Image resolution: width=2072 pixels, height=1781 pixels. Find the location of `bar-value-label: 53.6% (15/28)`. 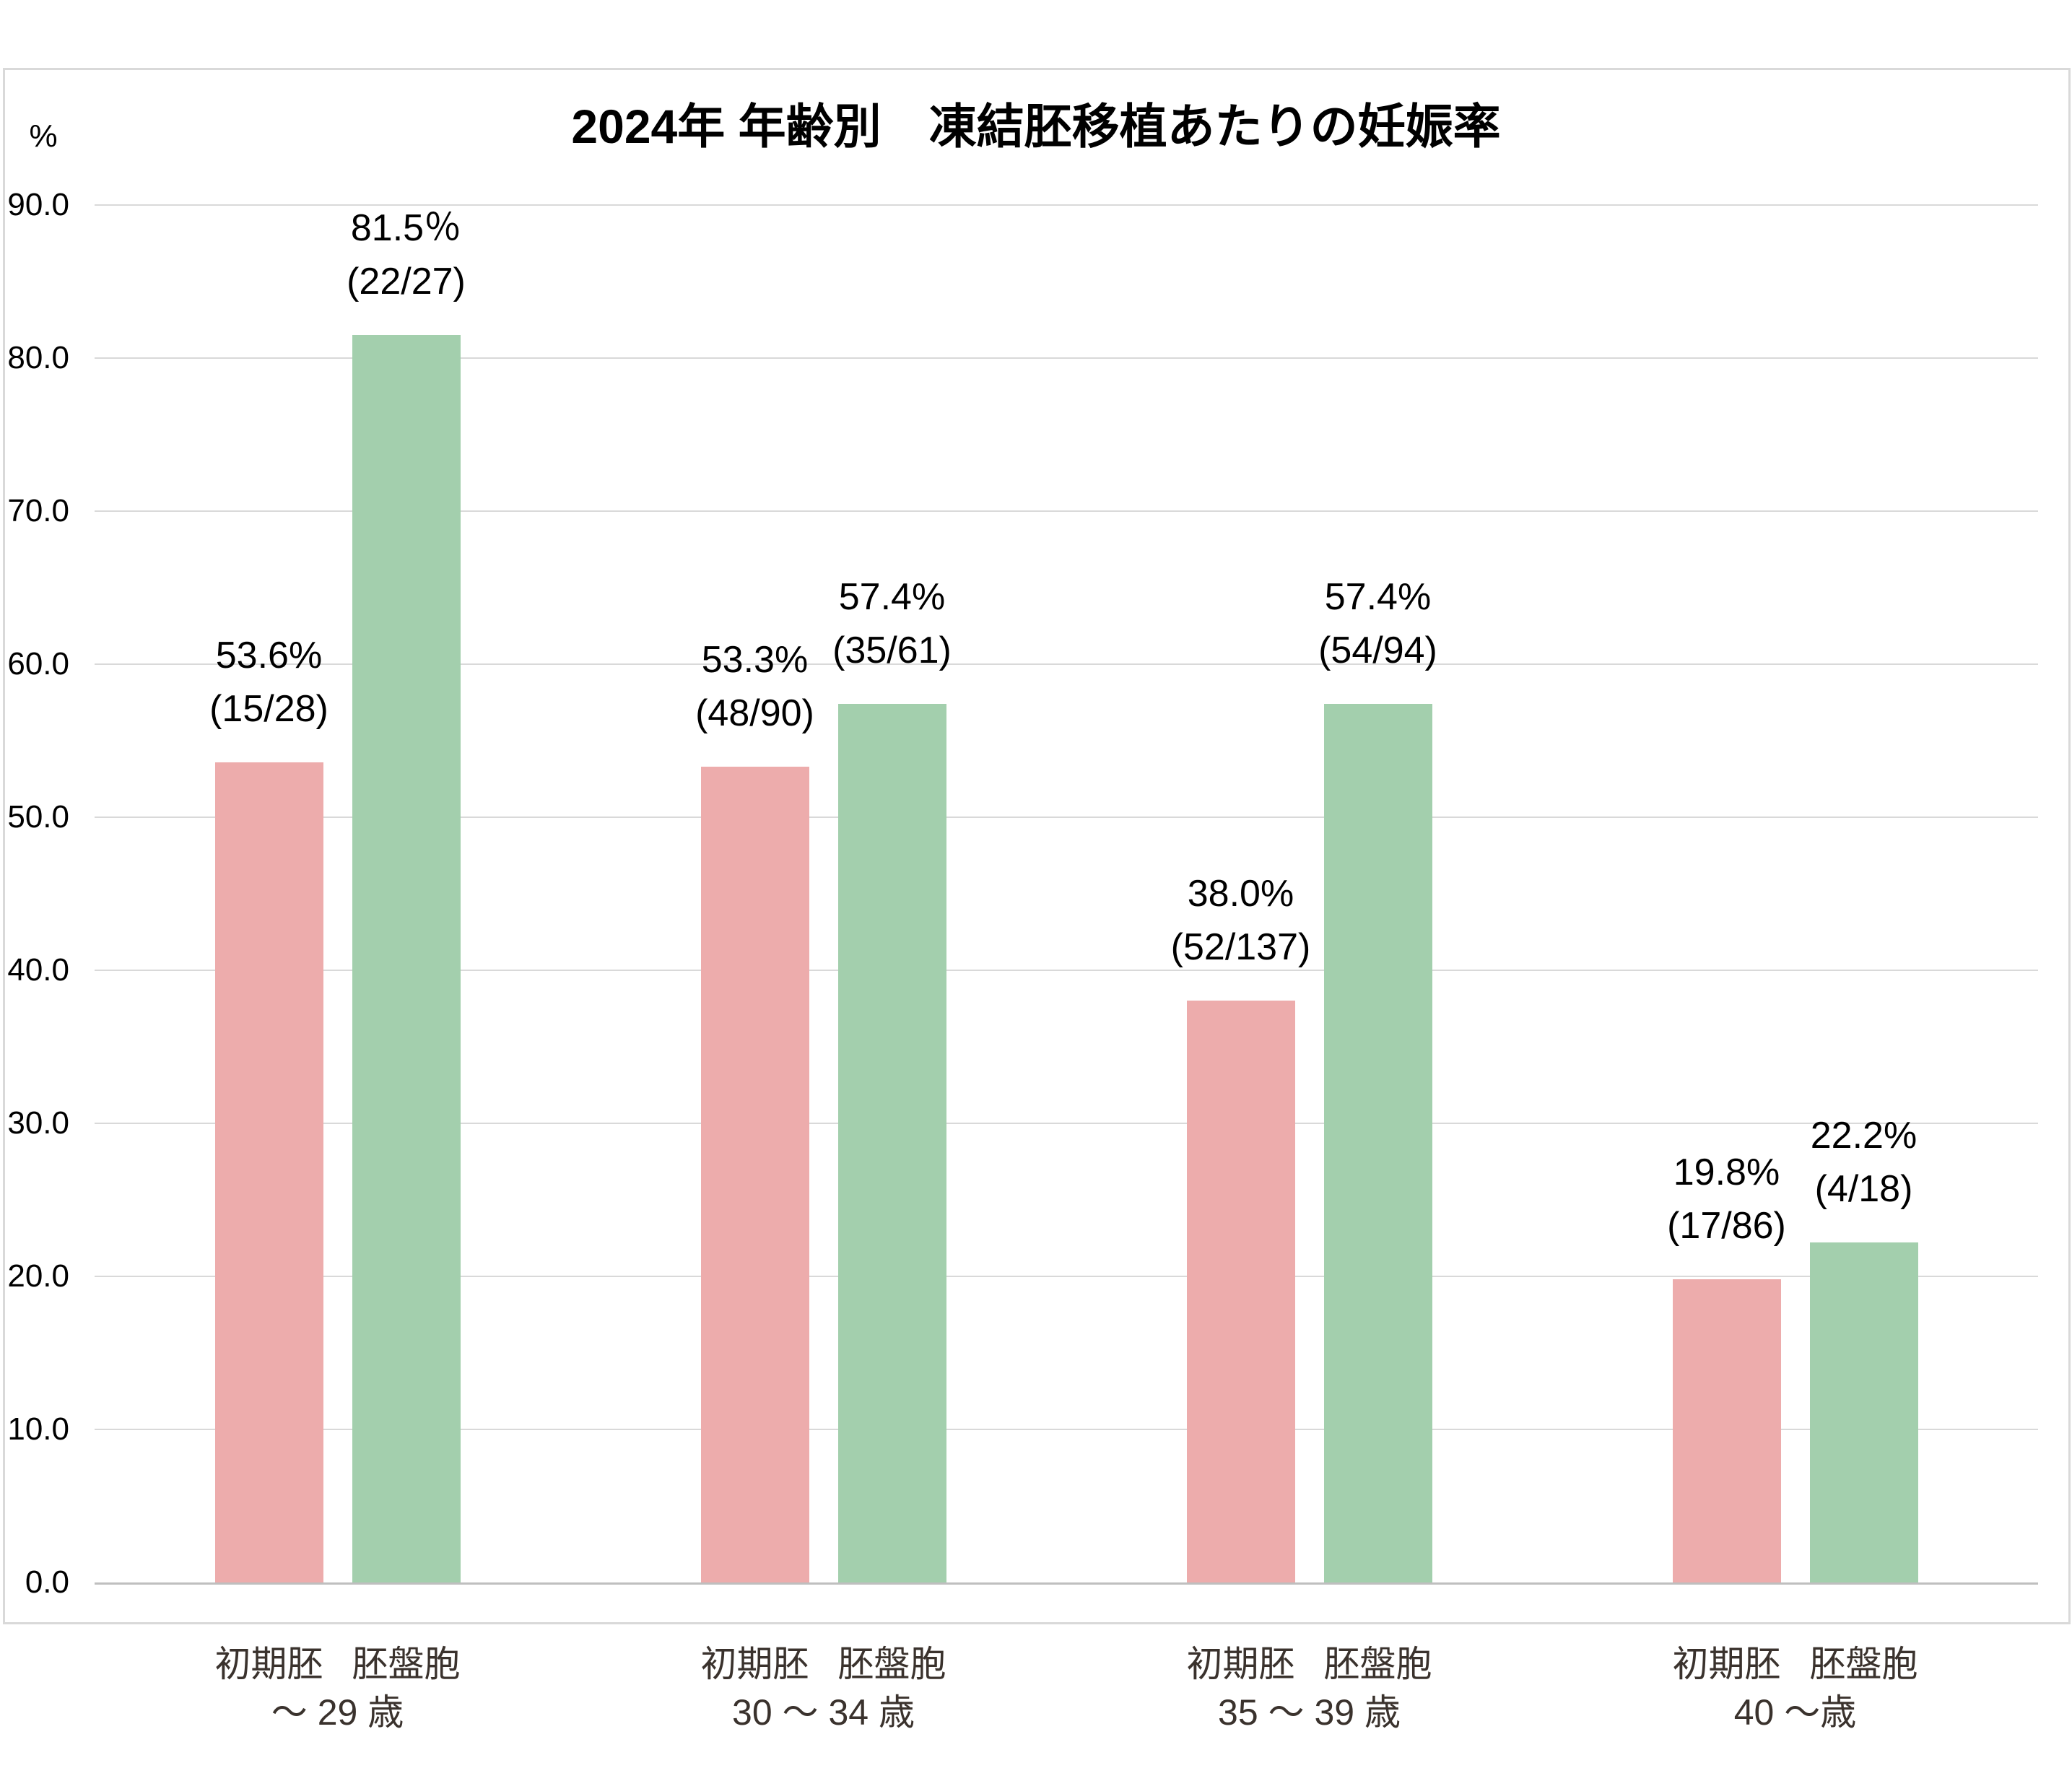

bar-value-label: 53.6% (15/28) is located at coordinates (268, 682).